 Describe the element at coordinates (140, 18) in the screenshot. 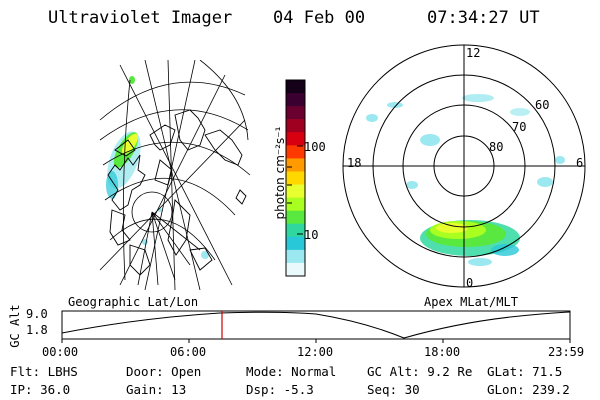

I see `instrument-title: Ultraviolet Imager` at that location.